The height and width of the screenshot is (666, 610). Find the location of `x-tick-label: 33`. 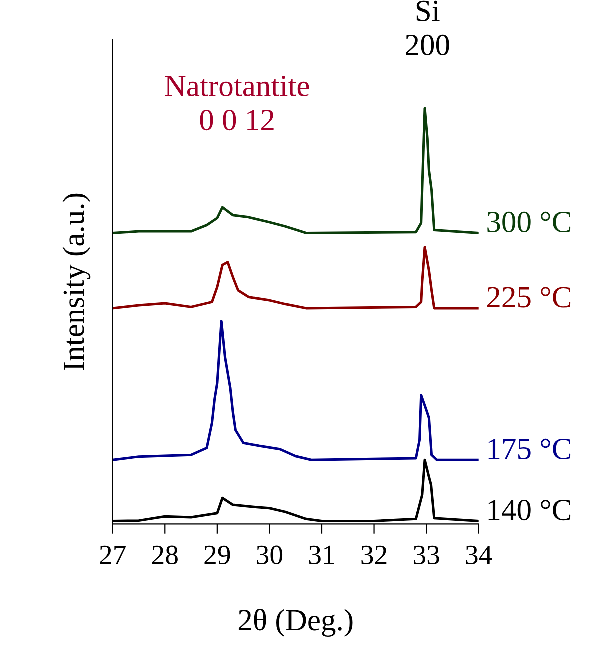

x-tick-label: 33 is located at coordinates (427, 555).